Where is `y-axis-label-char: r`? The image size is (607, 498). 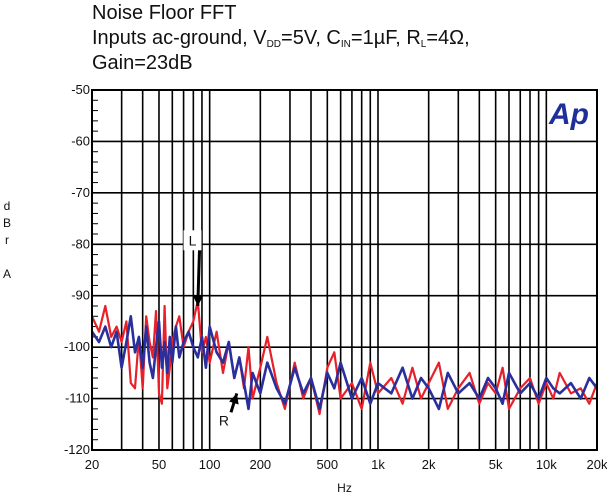
y-axis-label-char: r is located at coordinates (7, 240).